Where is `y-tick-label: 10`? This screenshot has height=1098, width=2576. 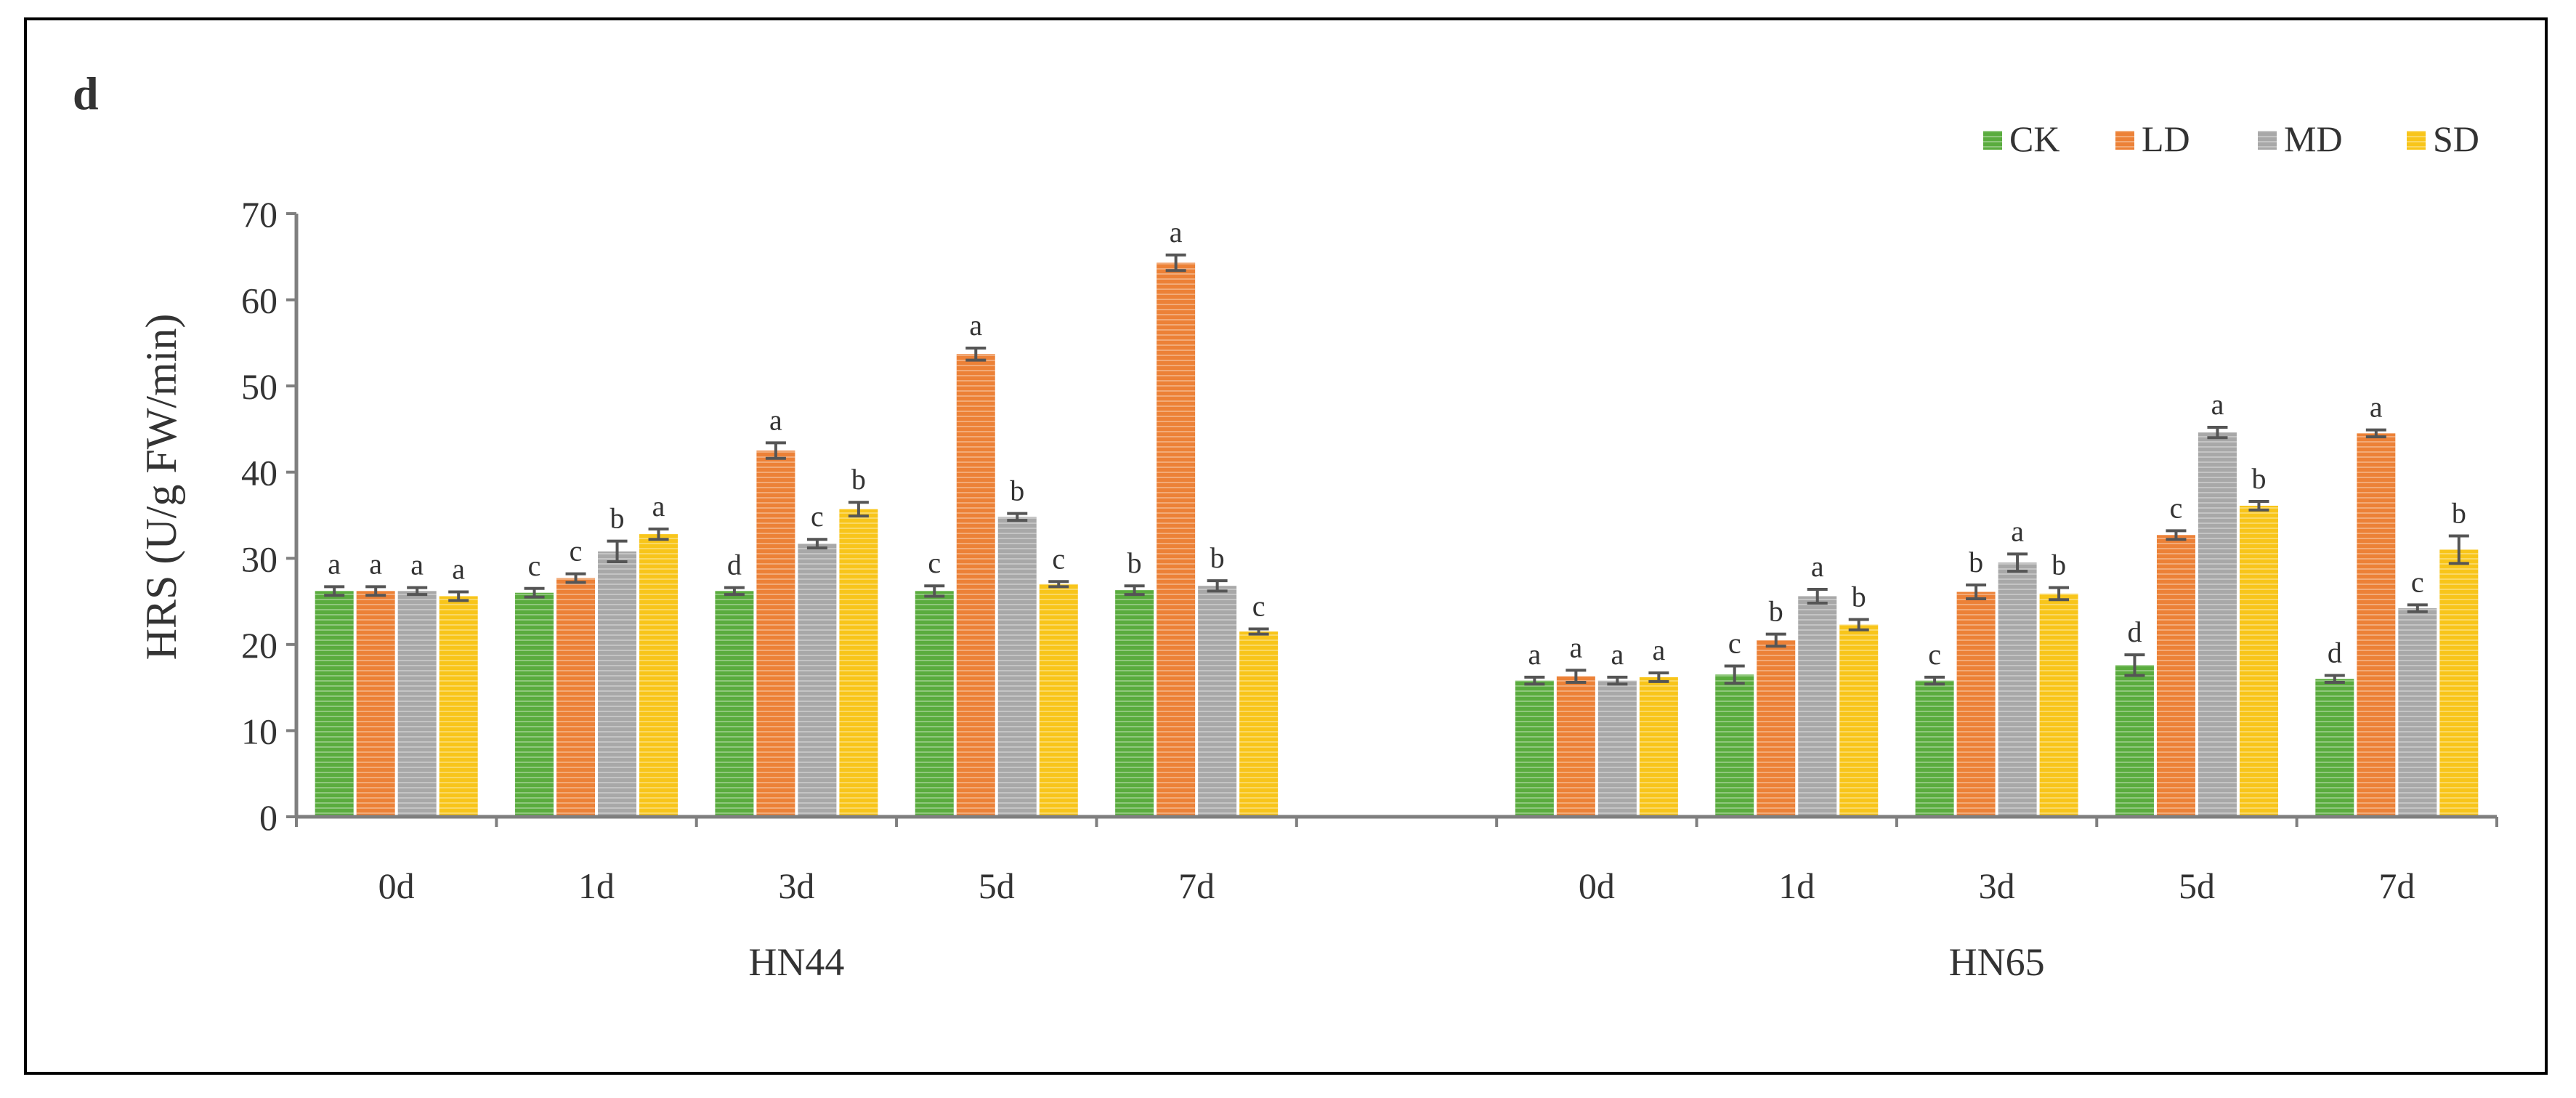 y-tick-label: 10 is located at coordinates (259, 731).